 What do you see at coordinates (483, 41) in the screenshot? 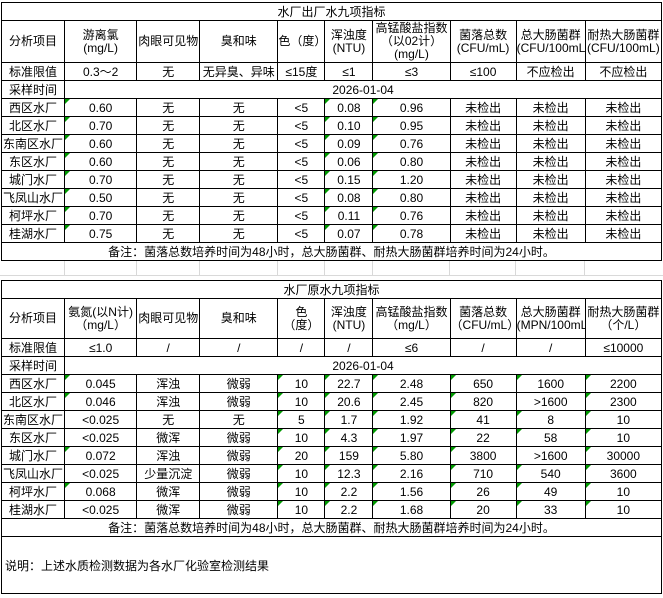
I see `column-header: 菌落总数 (CFU/mL)` at bounding box center [483, 41].